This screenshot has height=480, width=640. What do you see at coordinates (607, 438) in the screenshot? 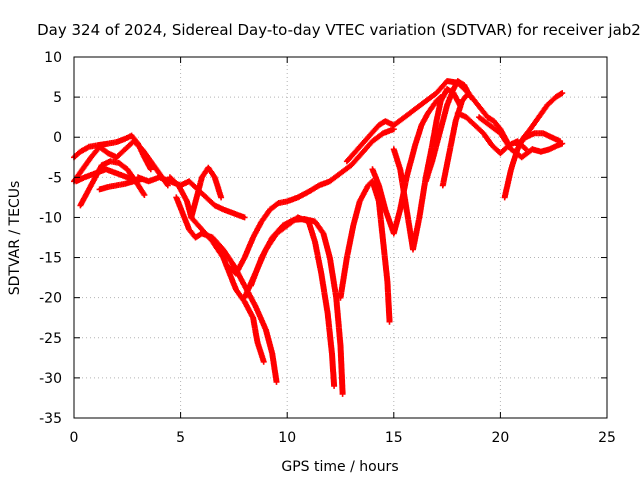
I see `x-tick-label: 25` at bounding box center [607, 438].